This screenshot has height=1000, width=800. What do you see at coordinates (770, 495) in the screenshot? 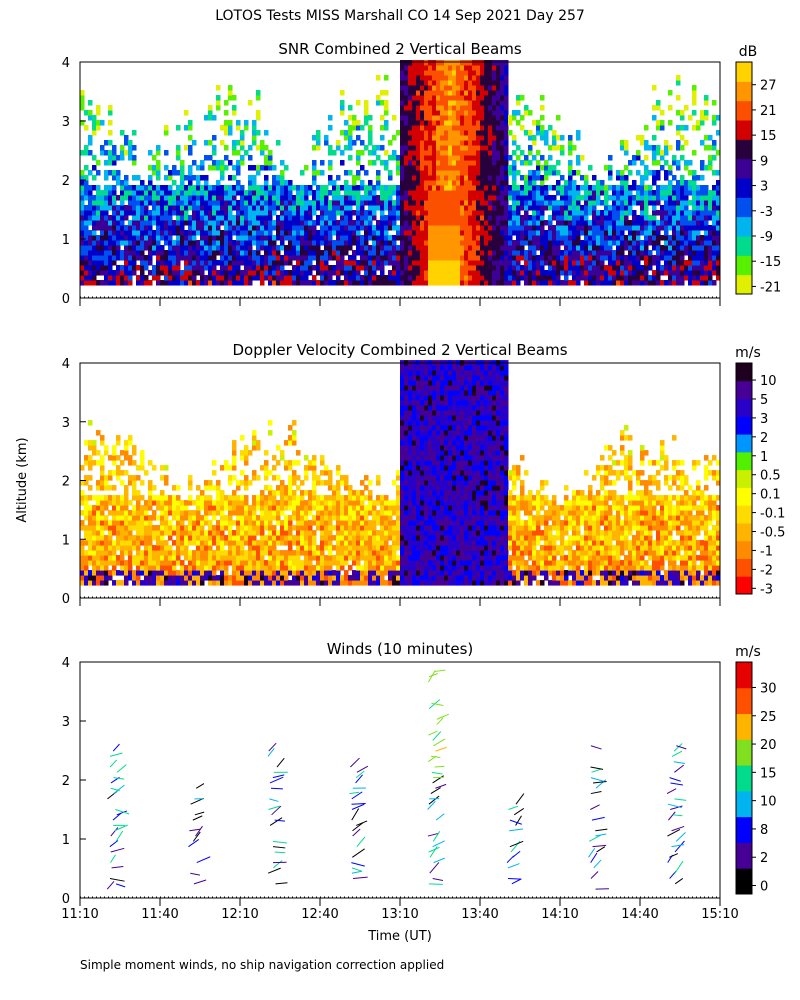
I see `colorbar-tick-label: 0.1` at bounding box center [770, 495].